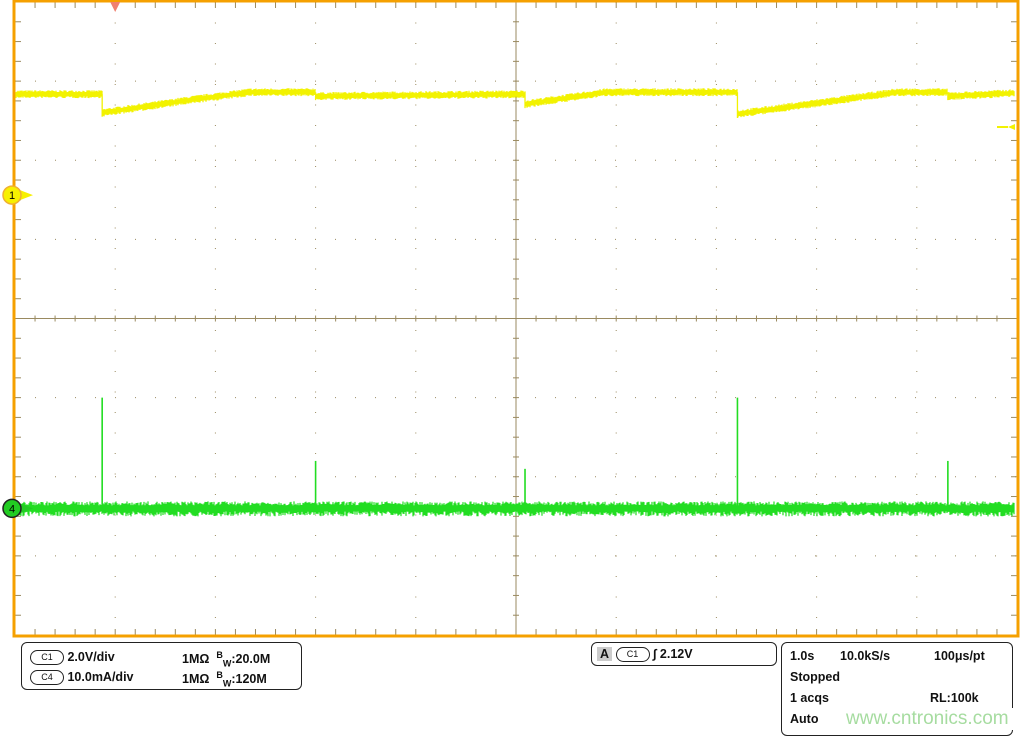 This screenshot has height=736, width=1024. Describe the element at coordinates (809, 698) in the screenshot. I see `acquisition-count: 1 acqs` at that location.